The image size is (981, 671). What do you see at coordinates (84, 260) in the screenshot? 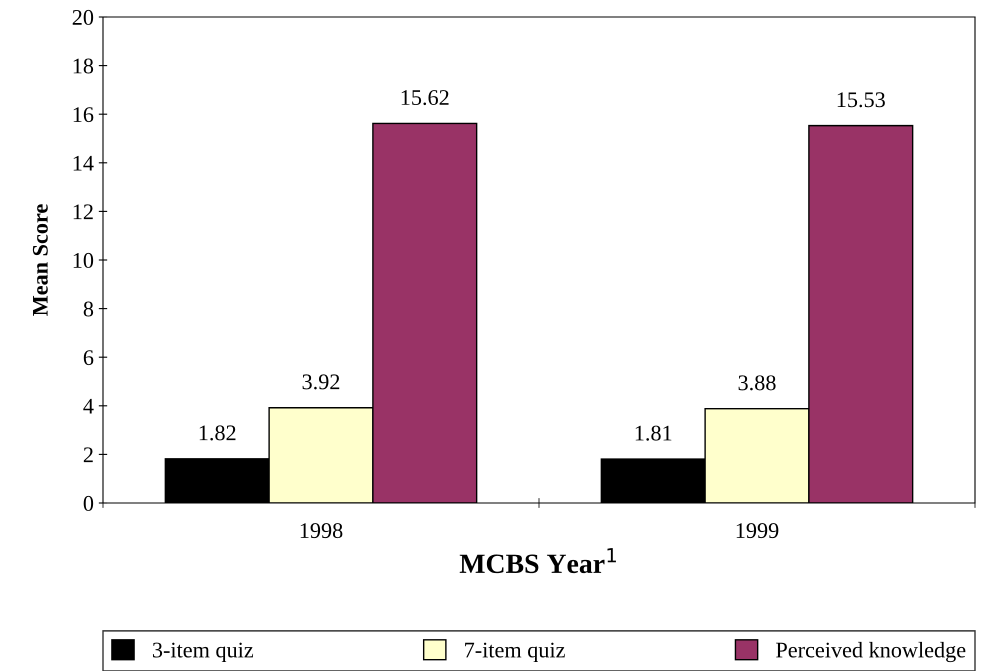
I see `y-tick-label: 10` at bounding box center [84, 260].